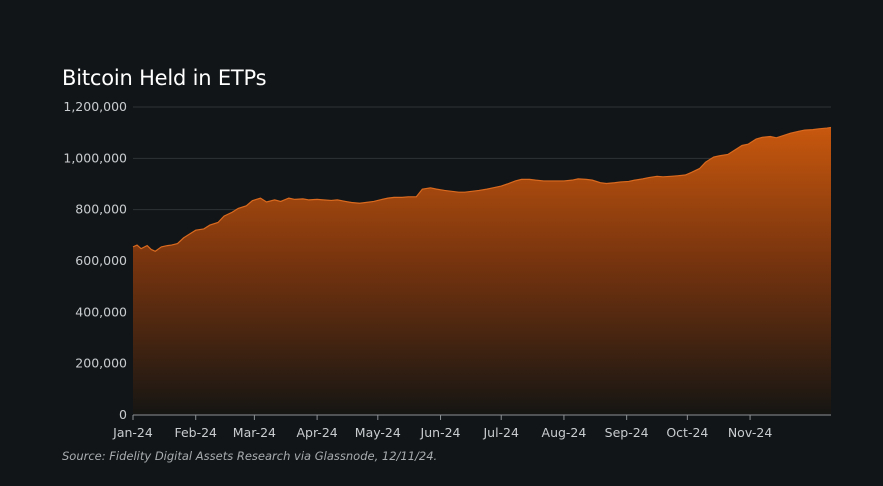 Image resolution: width=883 pixels, height=486 pixels. I want to click on x-tick-label: Oct-24, so click(687, 432).